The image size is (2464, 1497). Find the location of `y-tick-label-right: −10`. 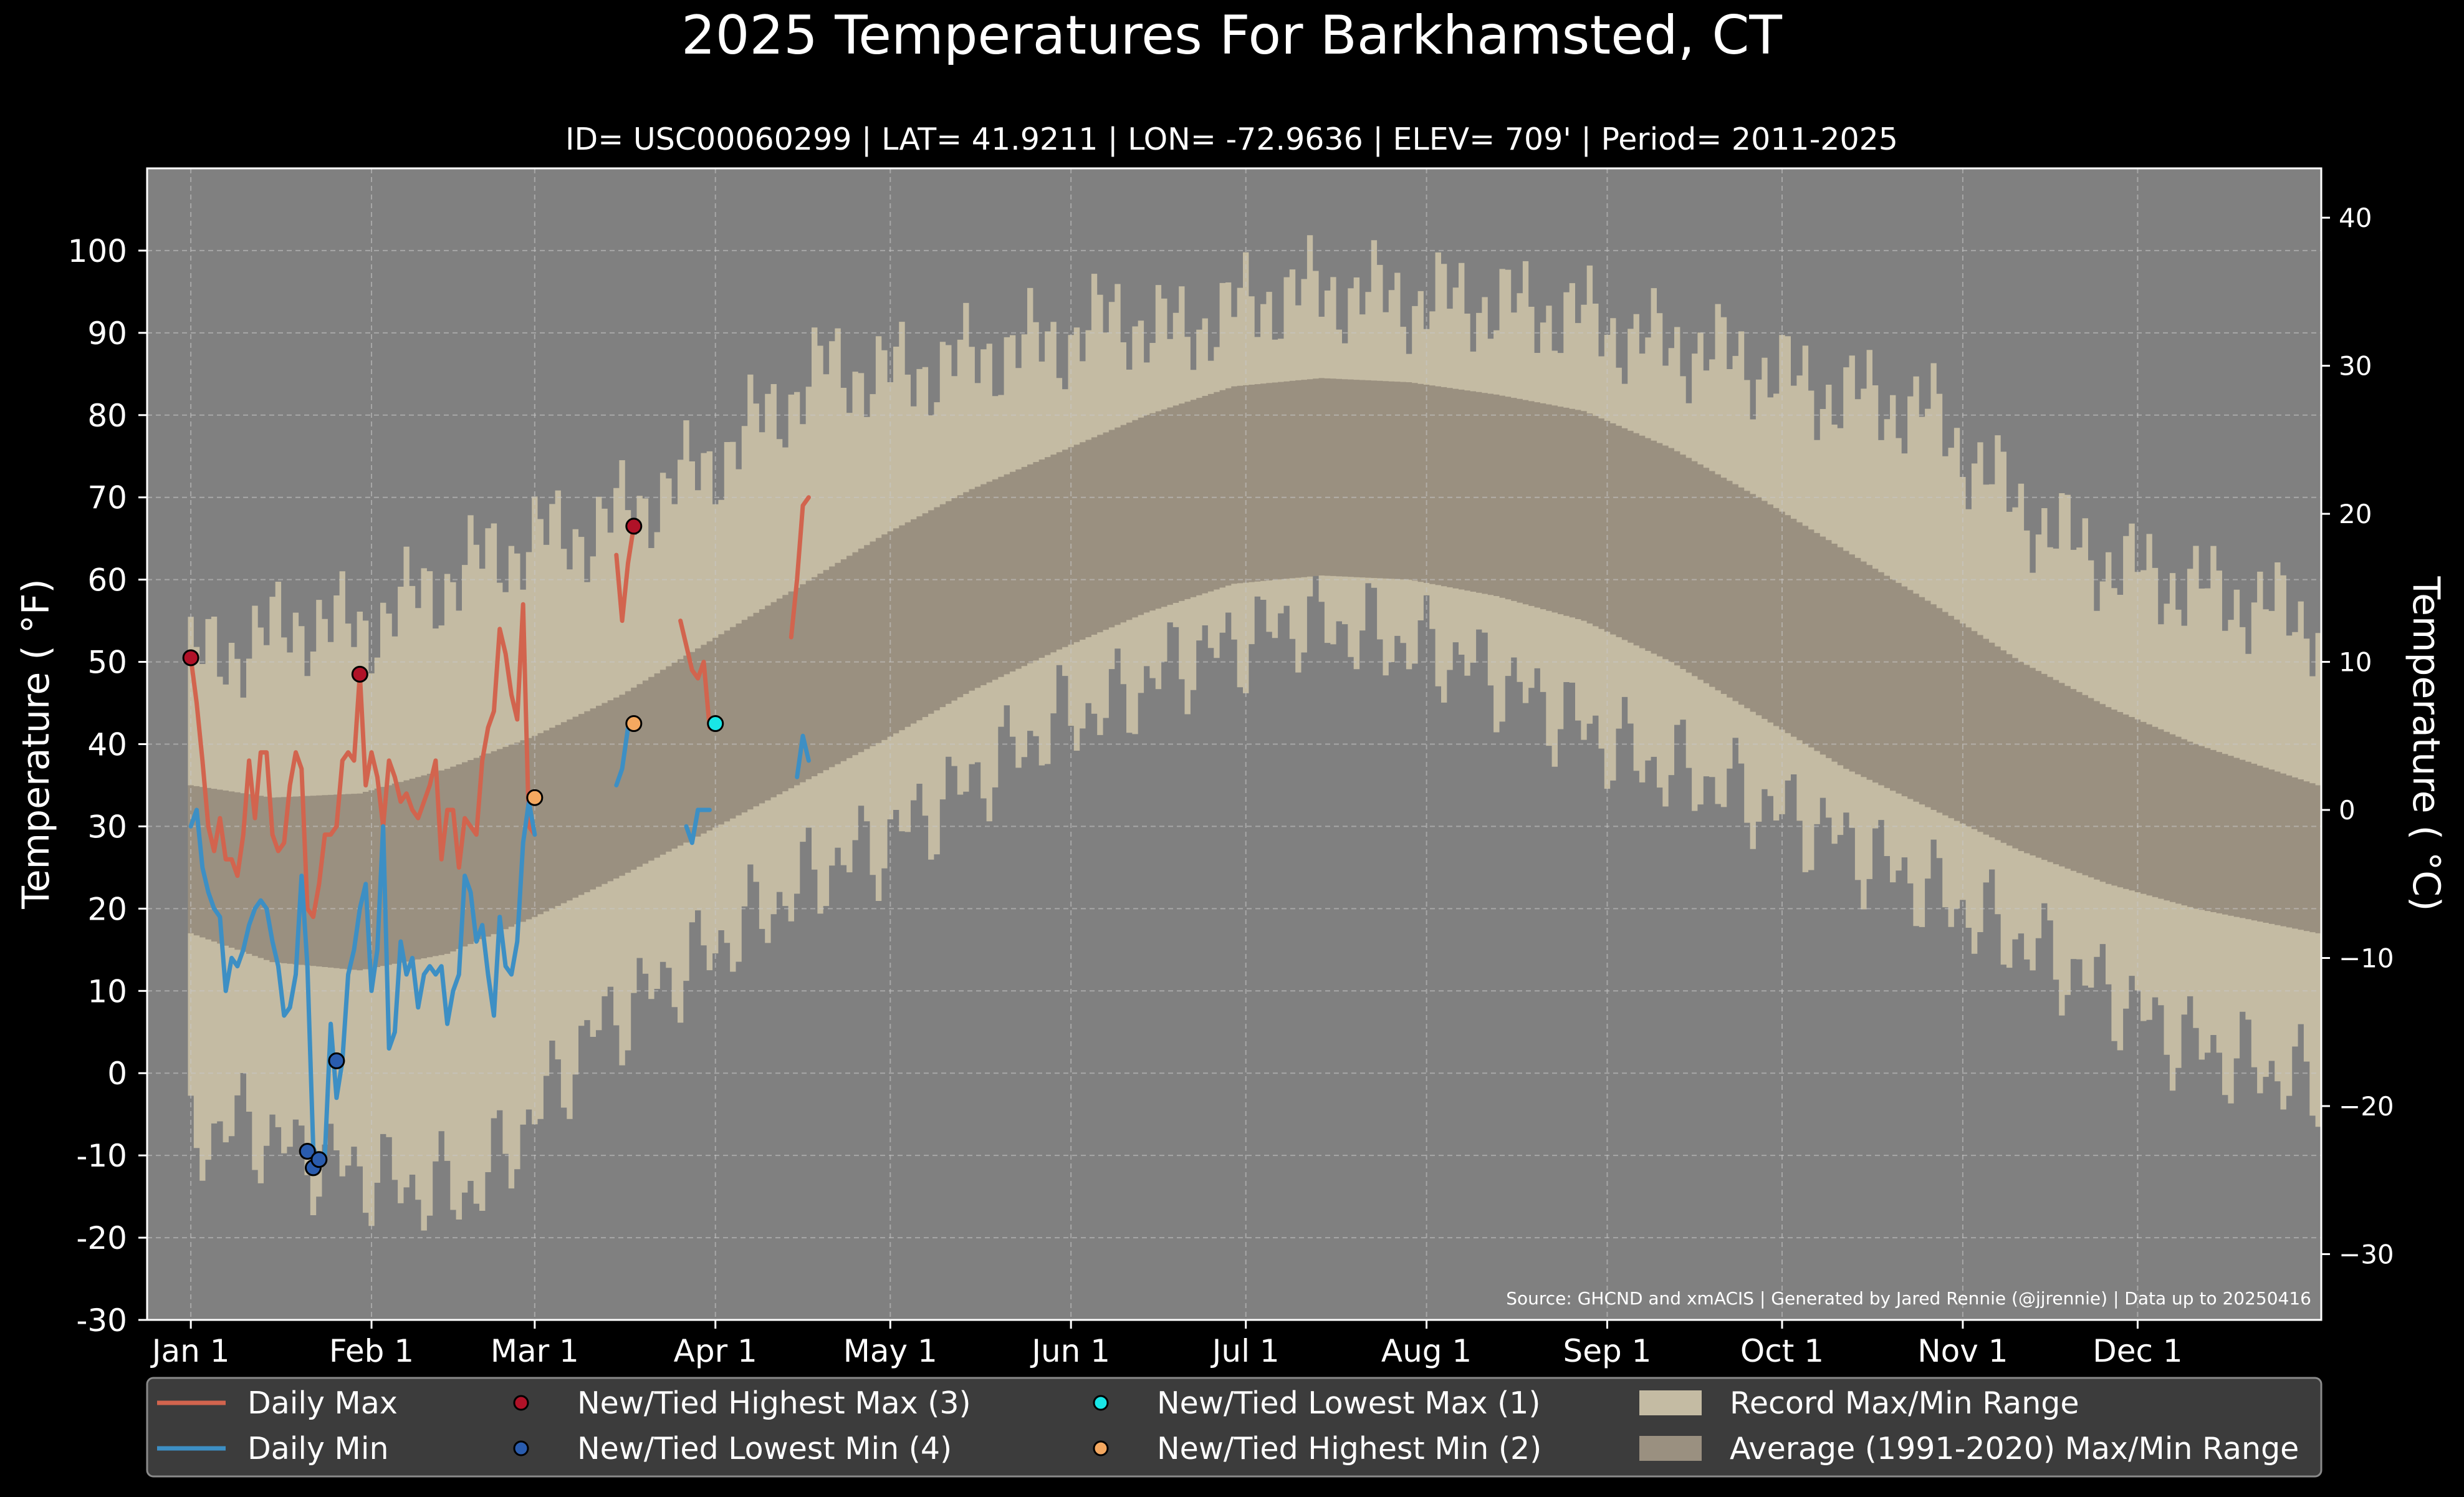

y-tick-label-right: −10 is located at coordinates (2366, 958).